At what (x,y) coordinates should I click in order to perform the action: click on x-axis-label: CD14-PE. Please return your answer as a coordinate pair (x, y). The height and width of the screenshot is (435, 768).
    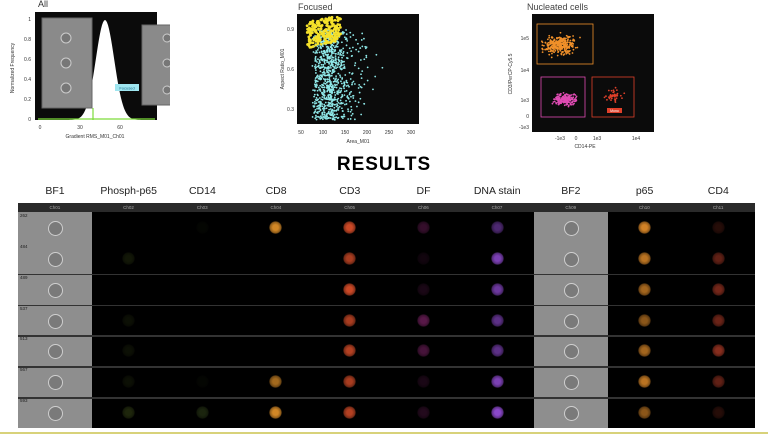
    Looking at the image, I should click on (585, 147).